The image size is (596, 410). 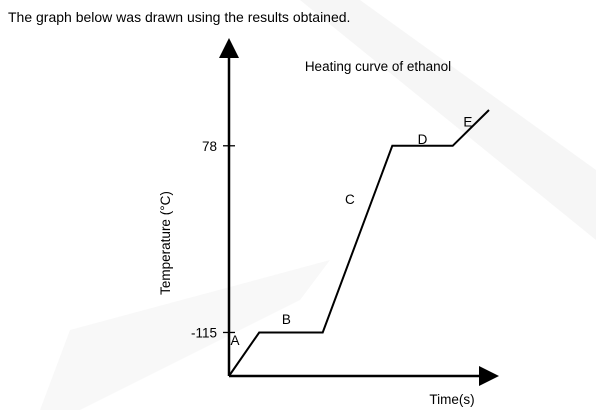 What do you see at coordinates (378, 66) in the screenshot?
I see `chart-title: Heating curve of ethanol` at bounding box center [378, 66].